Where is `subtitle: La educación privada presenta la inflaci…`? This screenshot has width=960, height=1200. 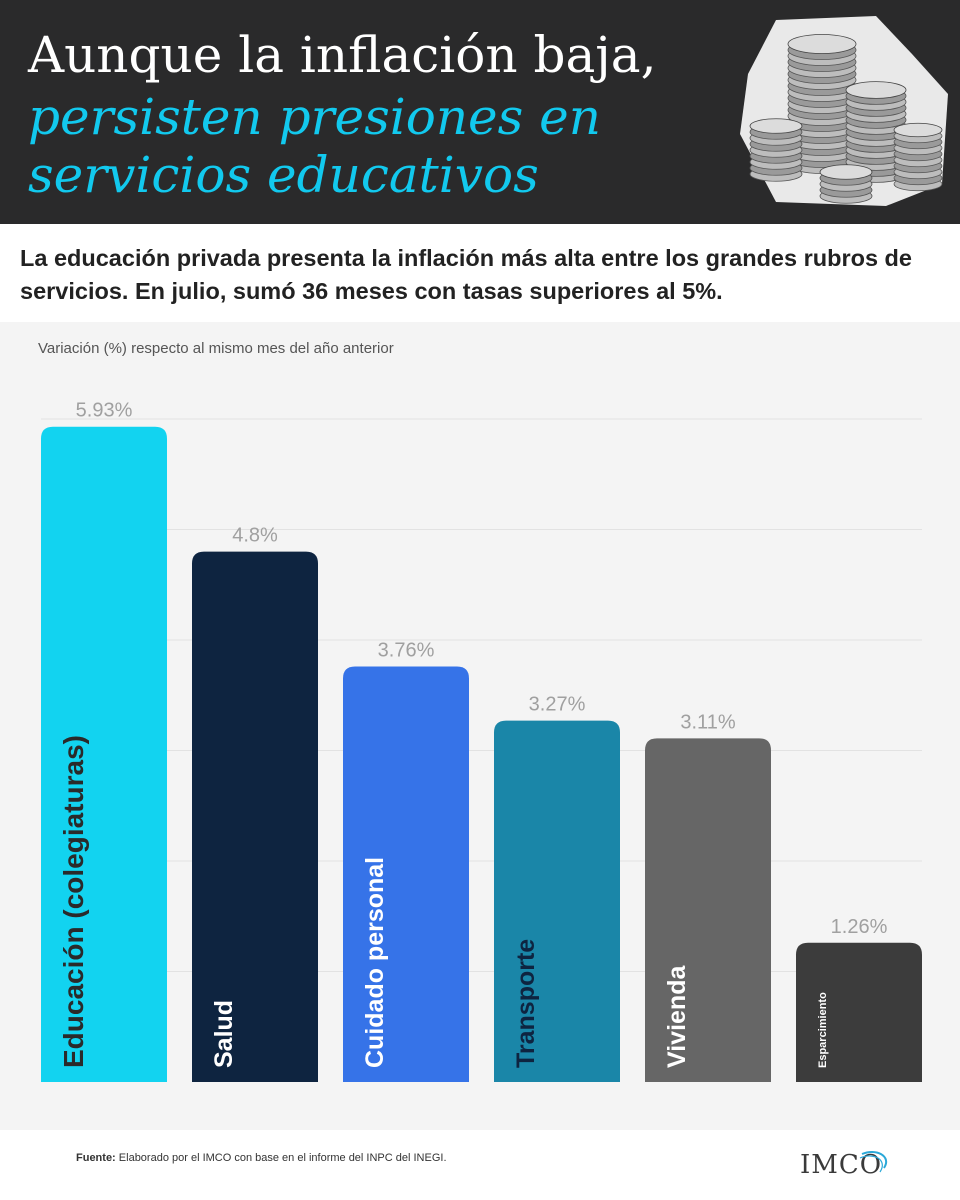
subtitle: La educación privada presenta la inflaci… is located at coordinates (466, 274).